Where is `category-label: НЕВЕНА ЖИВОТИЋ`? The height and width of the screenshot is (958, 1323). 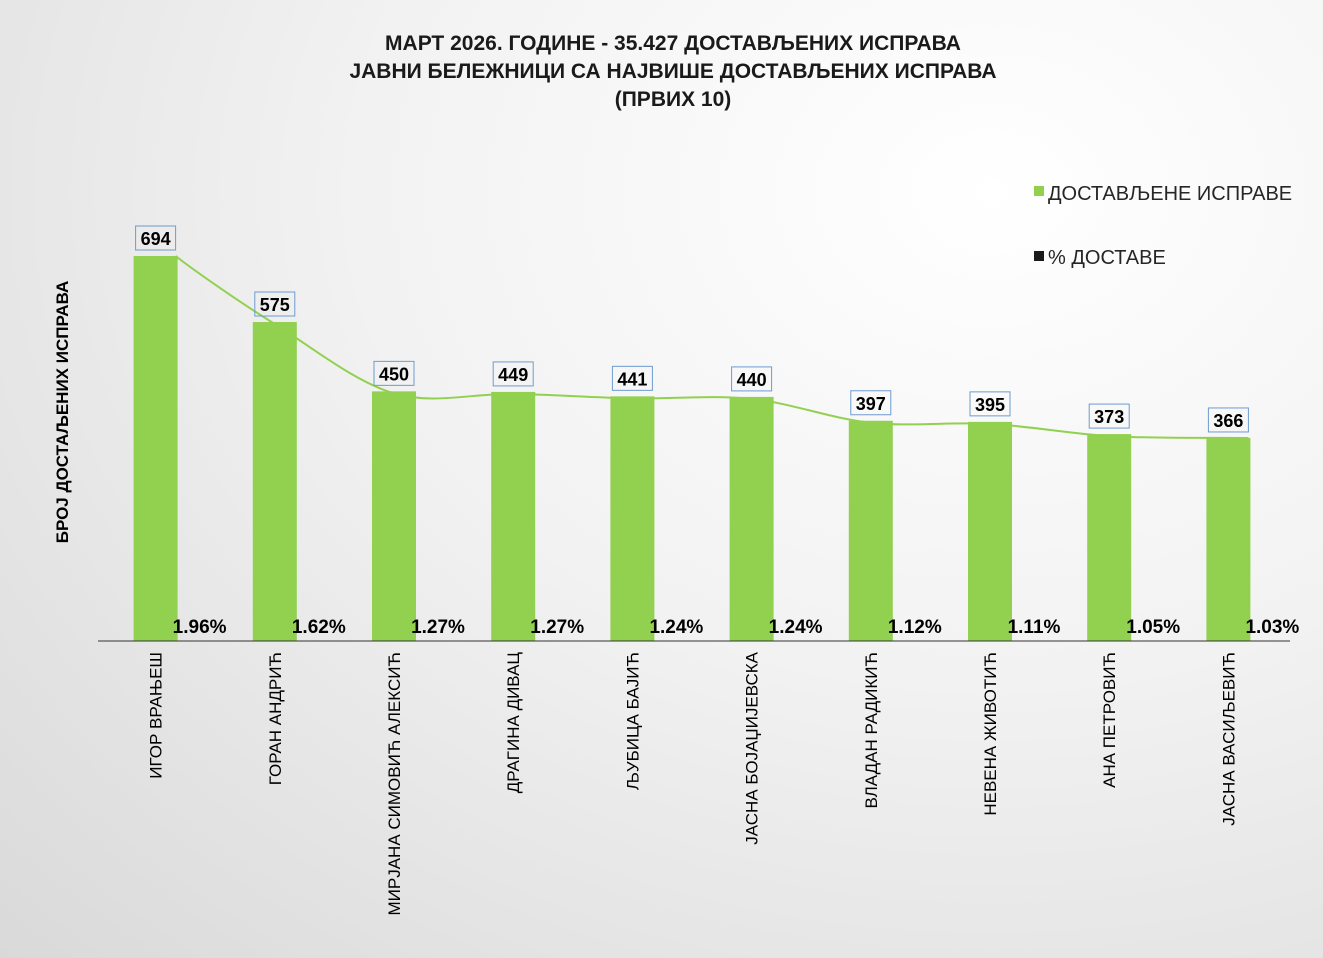 category-label: НЕВЕНА ЖИВОТИЋ is located at coordinates (990, 734).